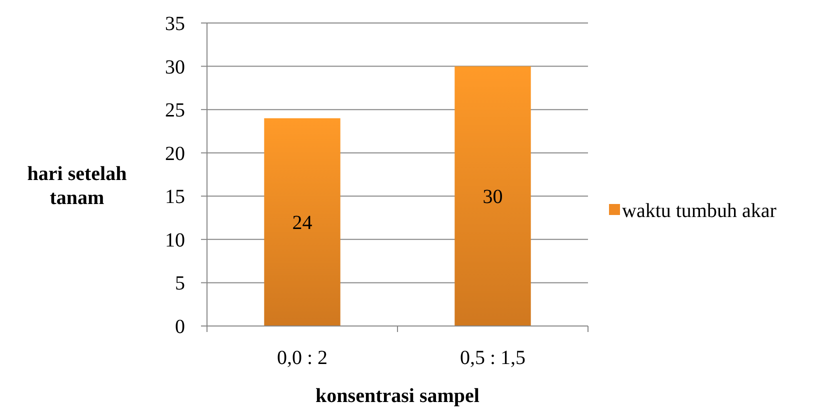 The image size is (832, 410). Describe the element at coordinates (77, 186) in the screenshot. I see `y-axis-title: hari setelah tanam` at that location.